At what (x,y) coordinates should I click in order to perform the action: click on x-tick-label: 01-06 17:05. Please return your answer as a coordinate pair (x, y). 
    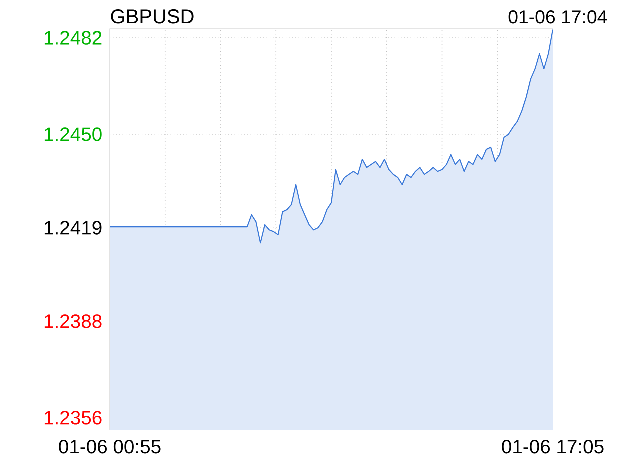
    Looking at the image, I should click on (553, 447).